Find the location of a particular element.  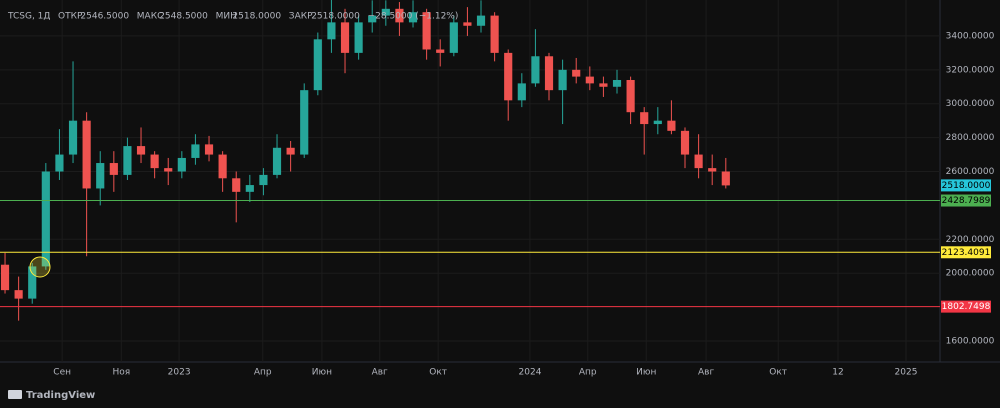

y-tick-label: 2000.0000 is located at coordinates (970, 274).